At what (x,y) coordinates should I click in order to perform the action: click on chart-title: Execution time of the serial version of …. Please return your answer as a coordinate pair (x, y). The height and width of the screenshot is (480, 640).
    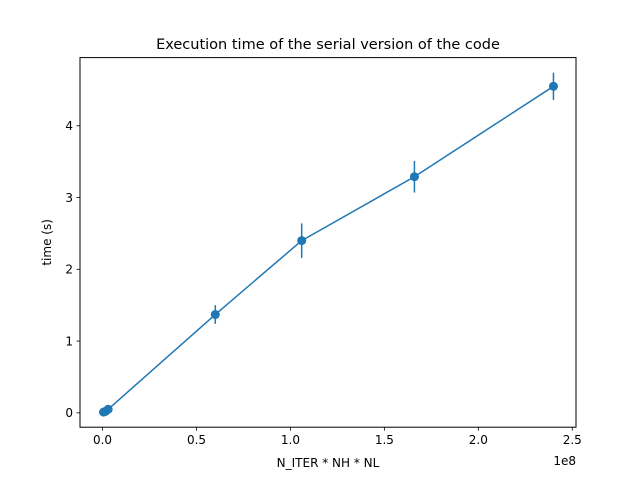
    Looking at the image, I should click on (328, 45).